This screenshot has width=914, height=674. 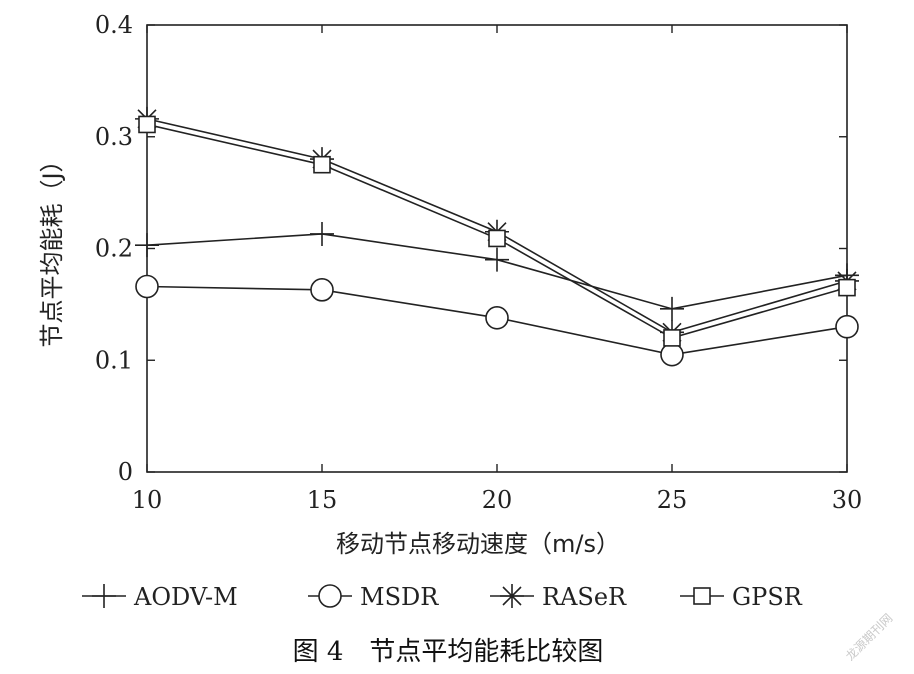 What do you see at coordinates (399, 597) in the screenshot?
I see `legend-label: MSDR` at bounding box center [399, 597].